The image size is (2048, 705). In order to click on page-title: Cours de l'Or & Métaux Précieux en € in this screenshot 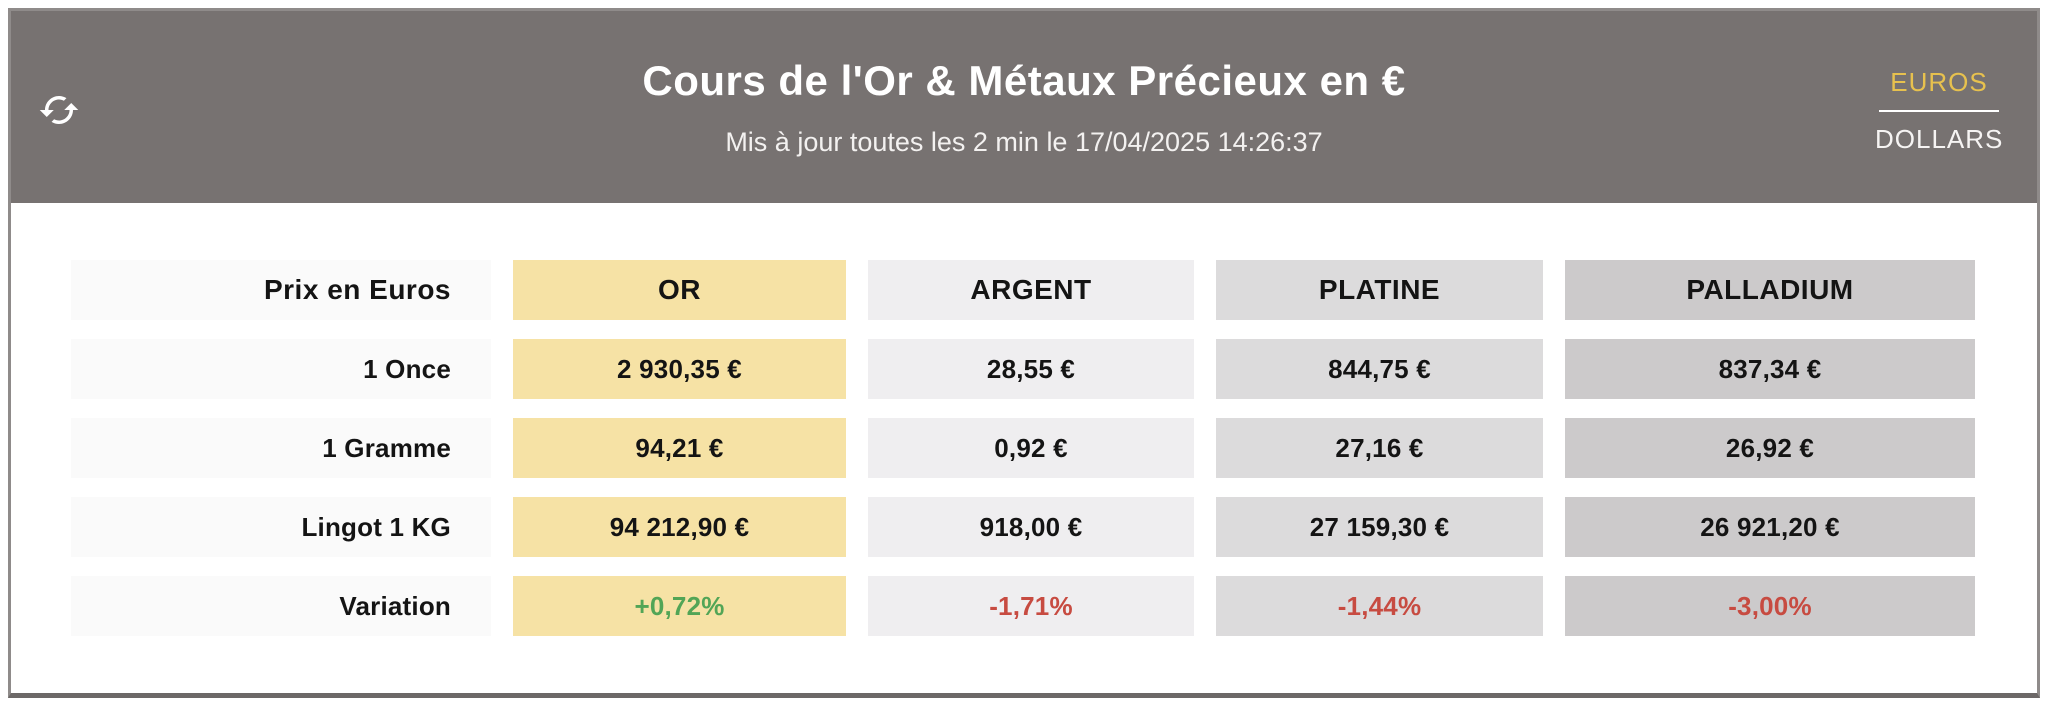, I will do `click(1024, 80)`.